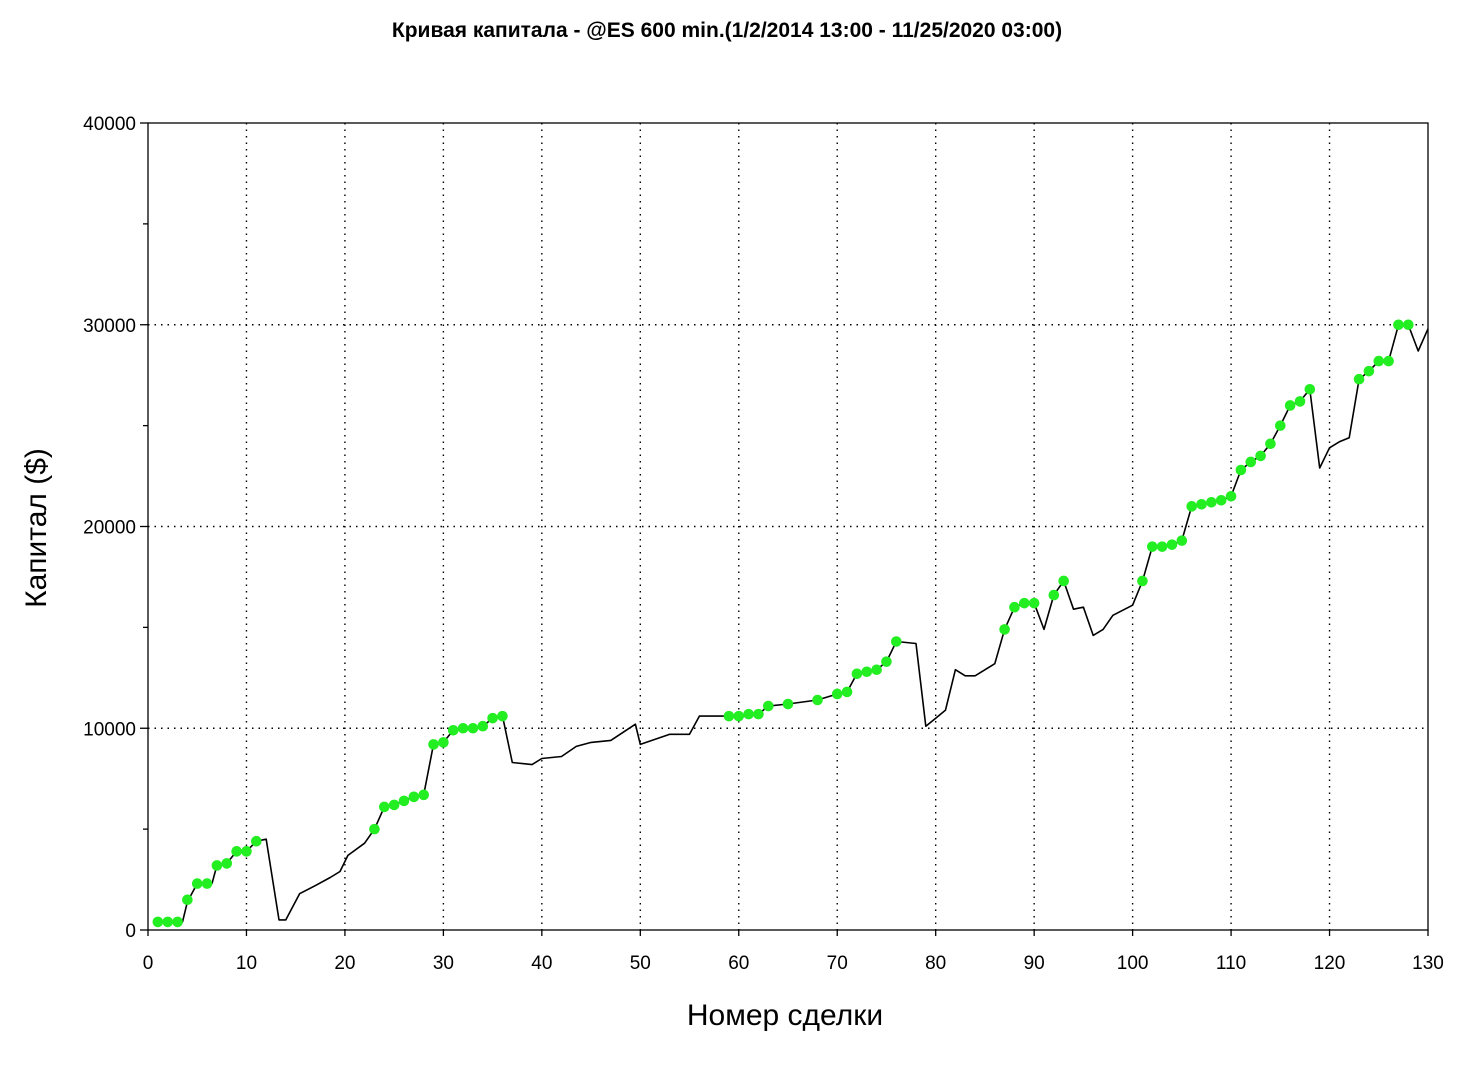 This screenshot has height=1066, width=1475. I want to click on y-tick-label: 20000, so click(109, 528).